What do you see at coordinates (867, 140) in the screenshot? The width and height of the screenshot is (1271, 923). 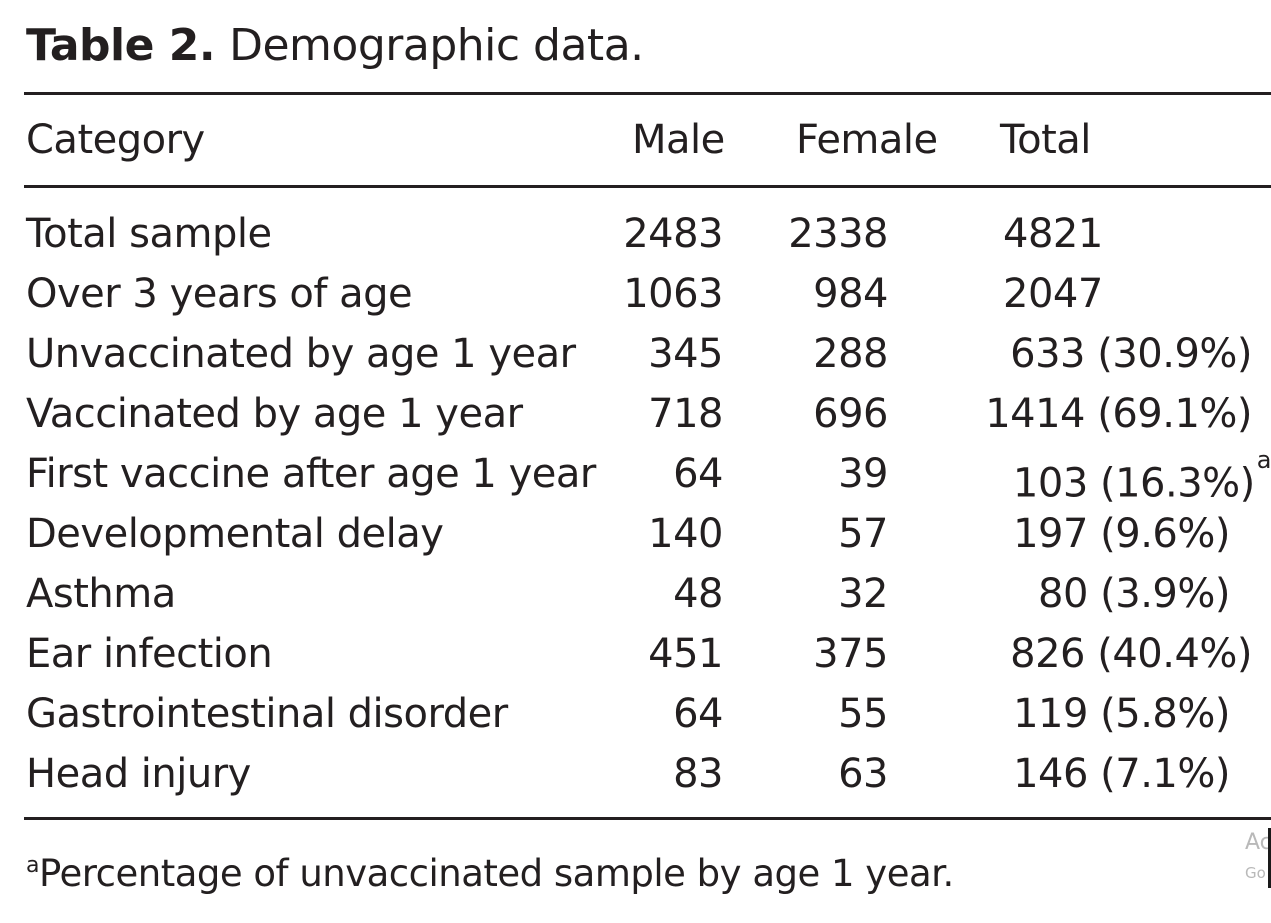 I see `header-female: Female` at bounding box center [867, 140].